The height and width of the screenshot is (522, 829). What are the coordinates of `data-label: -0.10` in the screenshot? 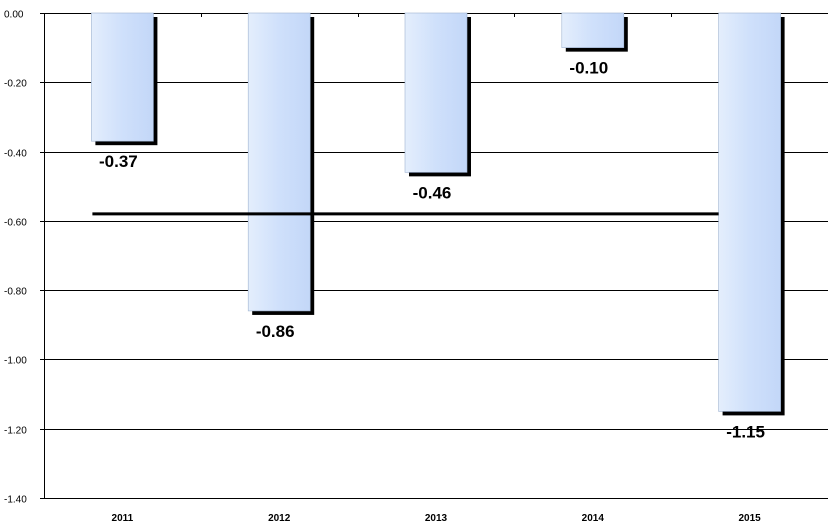 It's located at (588, 68).